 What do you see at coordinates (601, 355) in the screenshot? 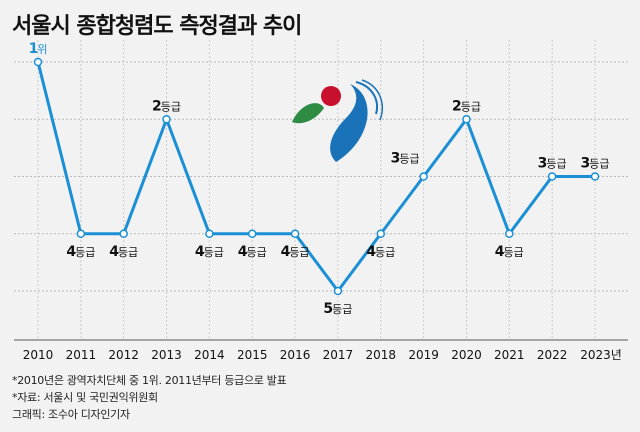
I see `x-tick-label: 2023년` at bounding box center [601, 355].